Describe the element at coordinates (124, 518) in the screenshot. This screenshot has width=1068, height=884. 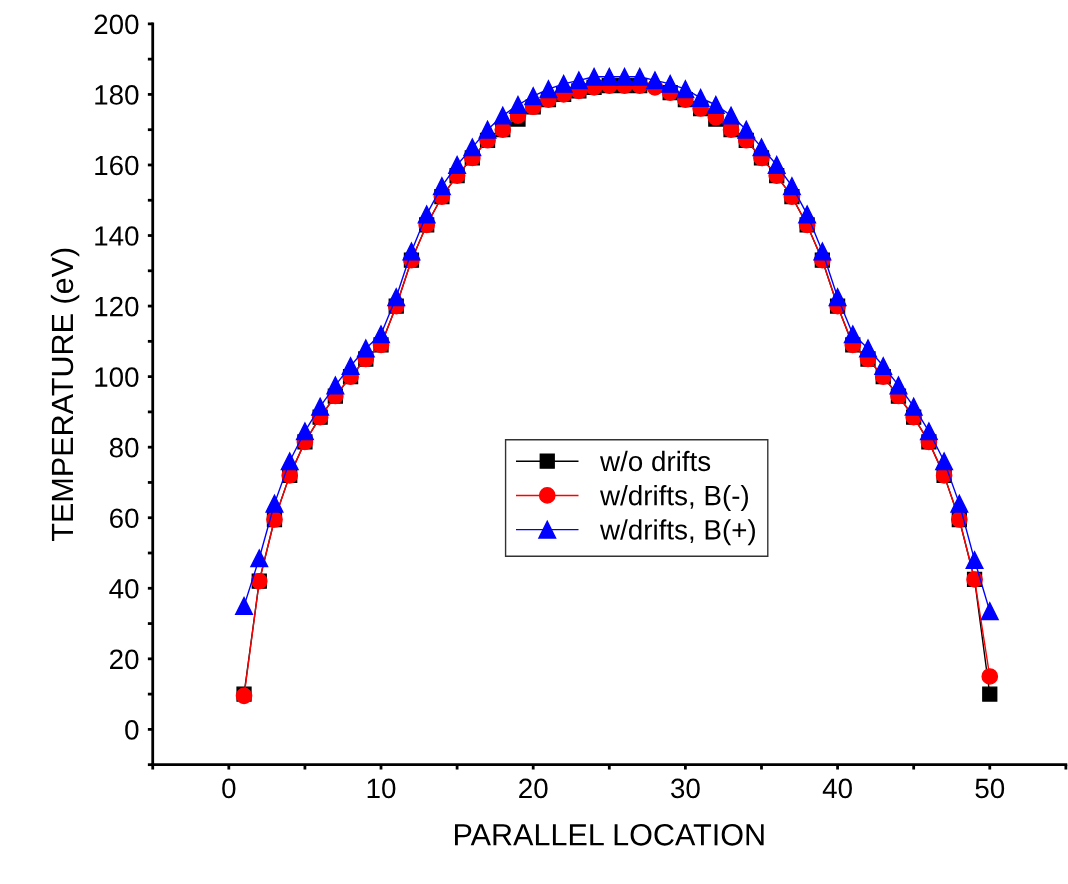
I see `y-tick-label: 60` at that location.